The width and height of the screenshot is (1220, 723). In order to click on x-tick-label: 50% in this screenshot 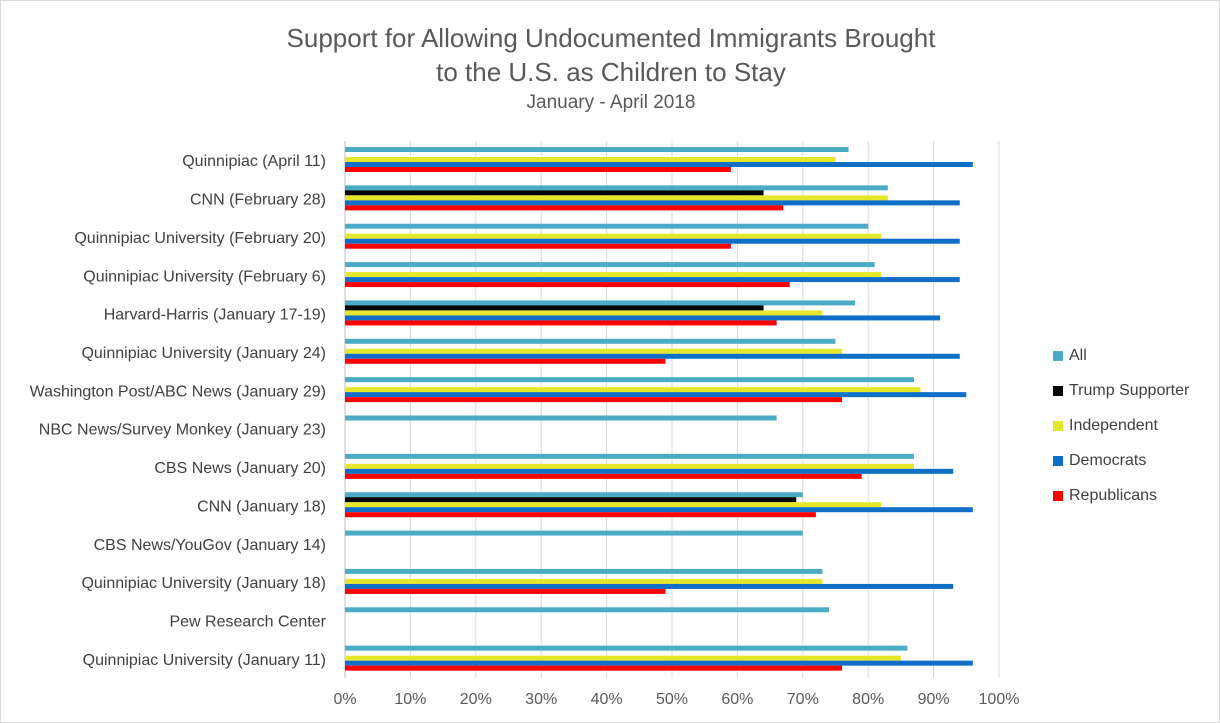, I will do `click(672, 699)`.